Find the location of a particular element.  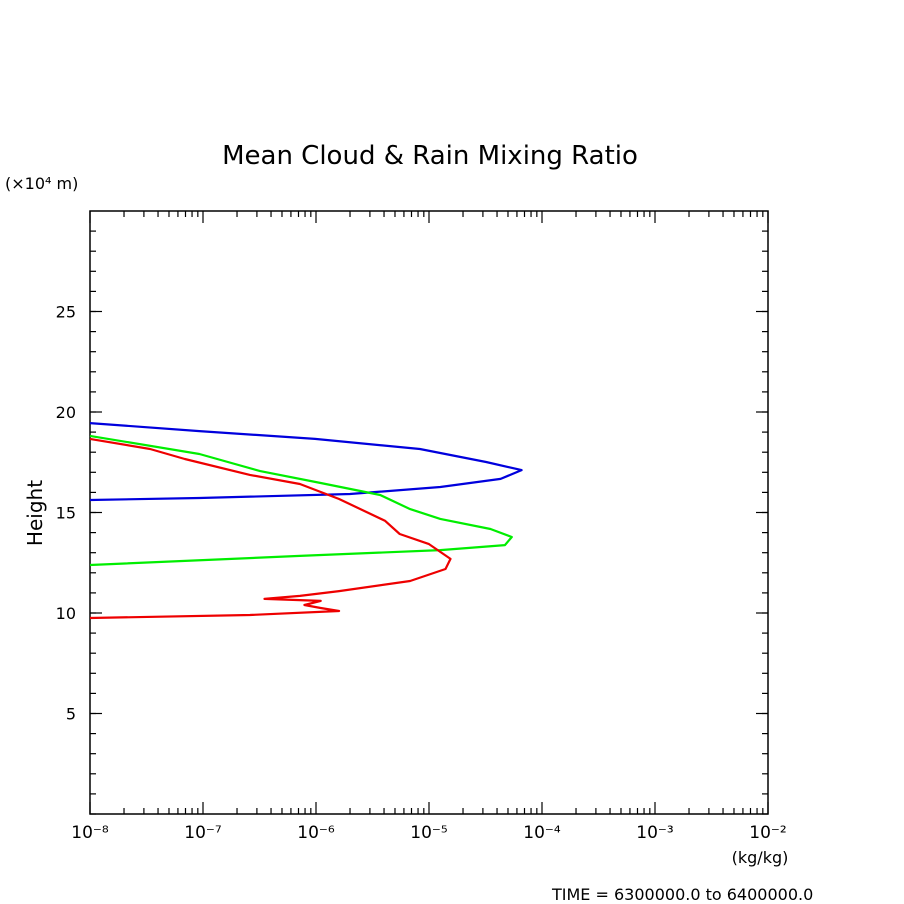

chart-title: Mean Cloud & Rain Mixing Ratio is located at coordinates (430, 156).